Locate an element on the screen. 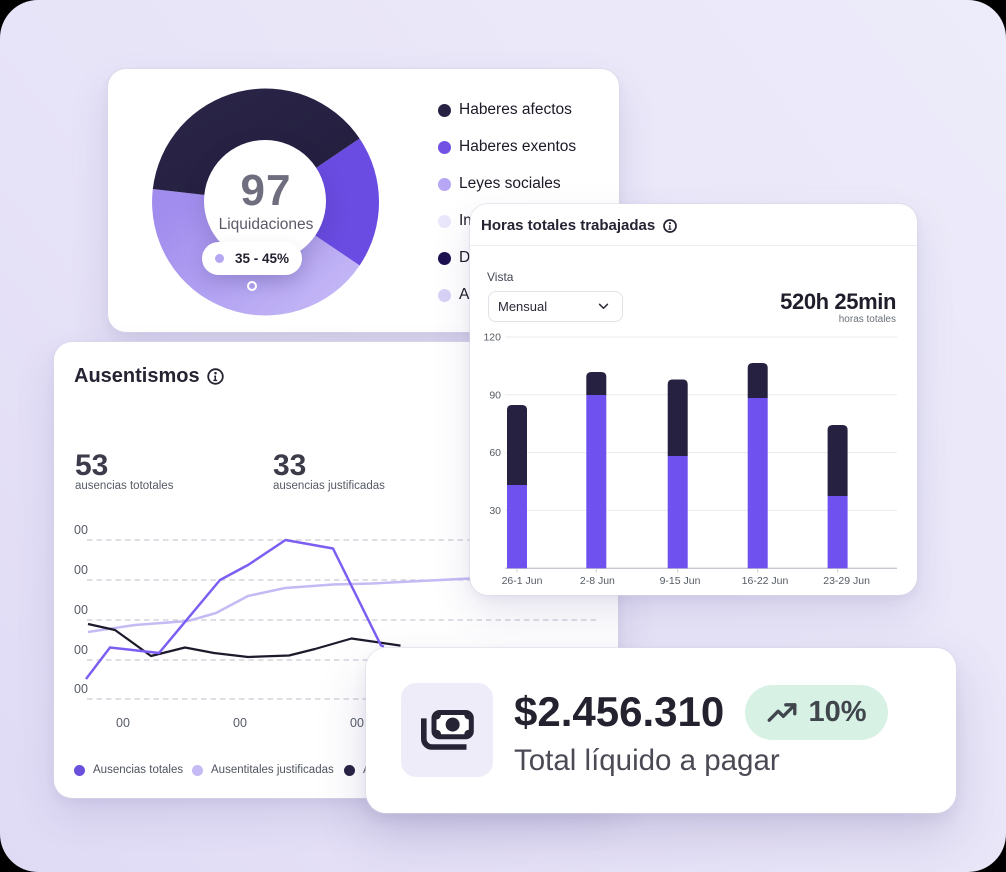 The width and height of the screenshot is (1006, 872). svg-text: 2-8 Jun is located at coordinates (597, 581).